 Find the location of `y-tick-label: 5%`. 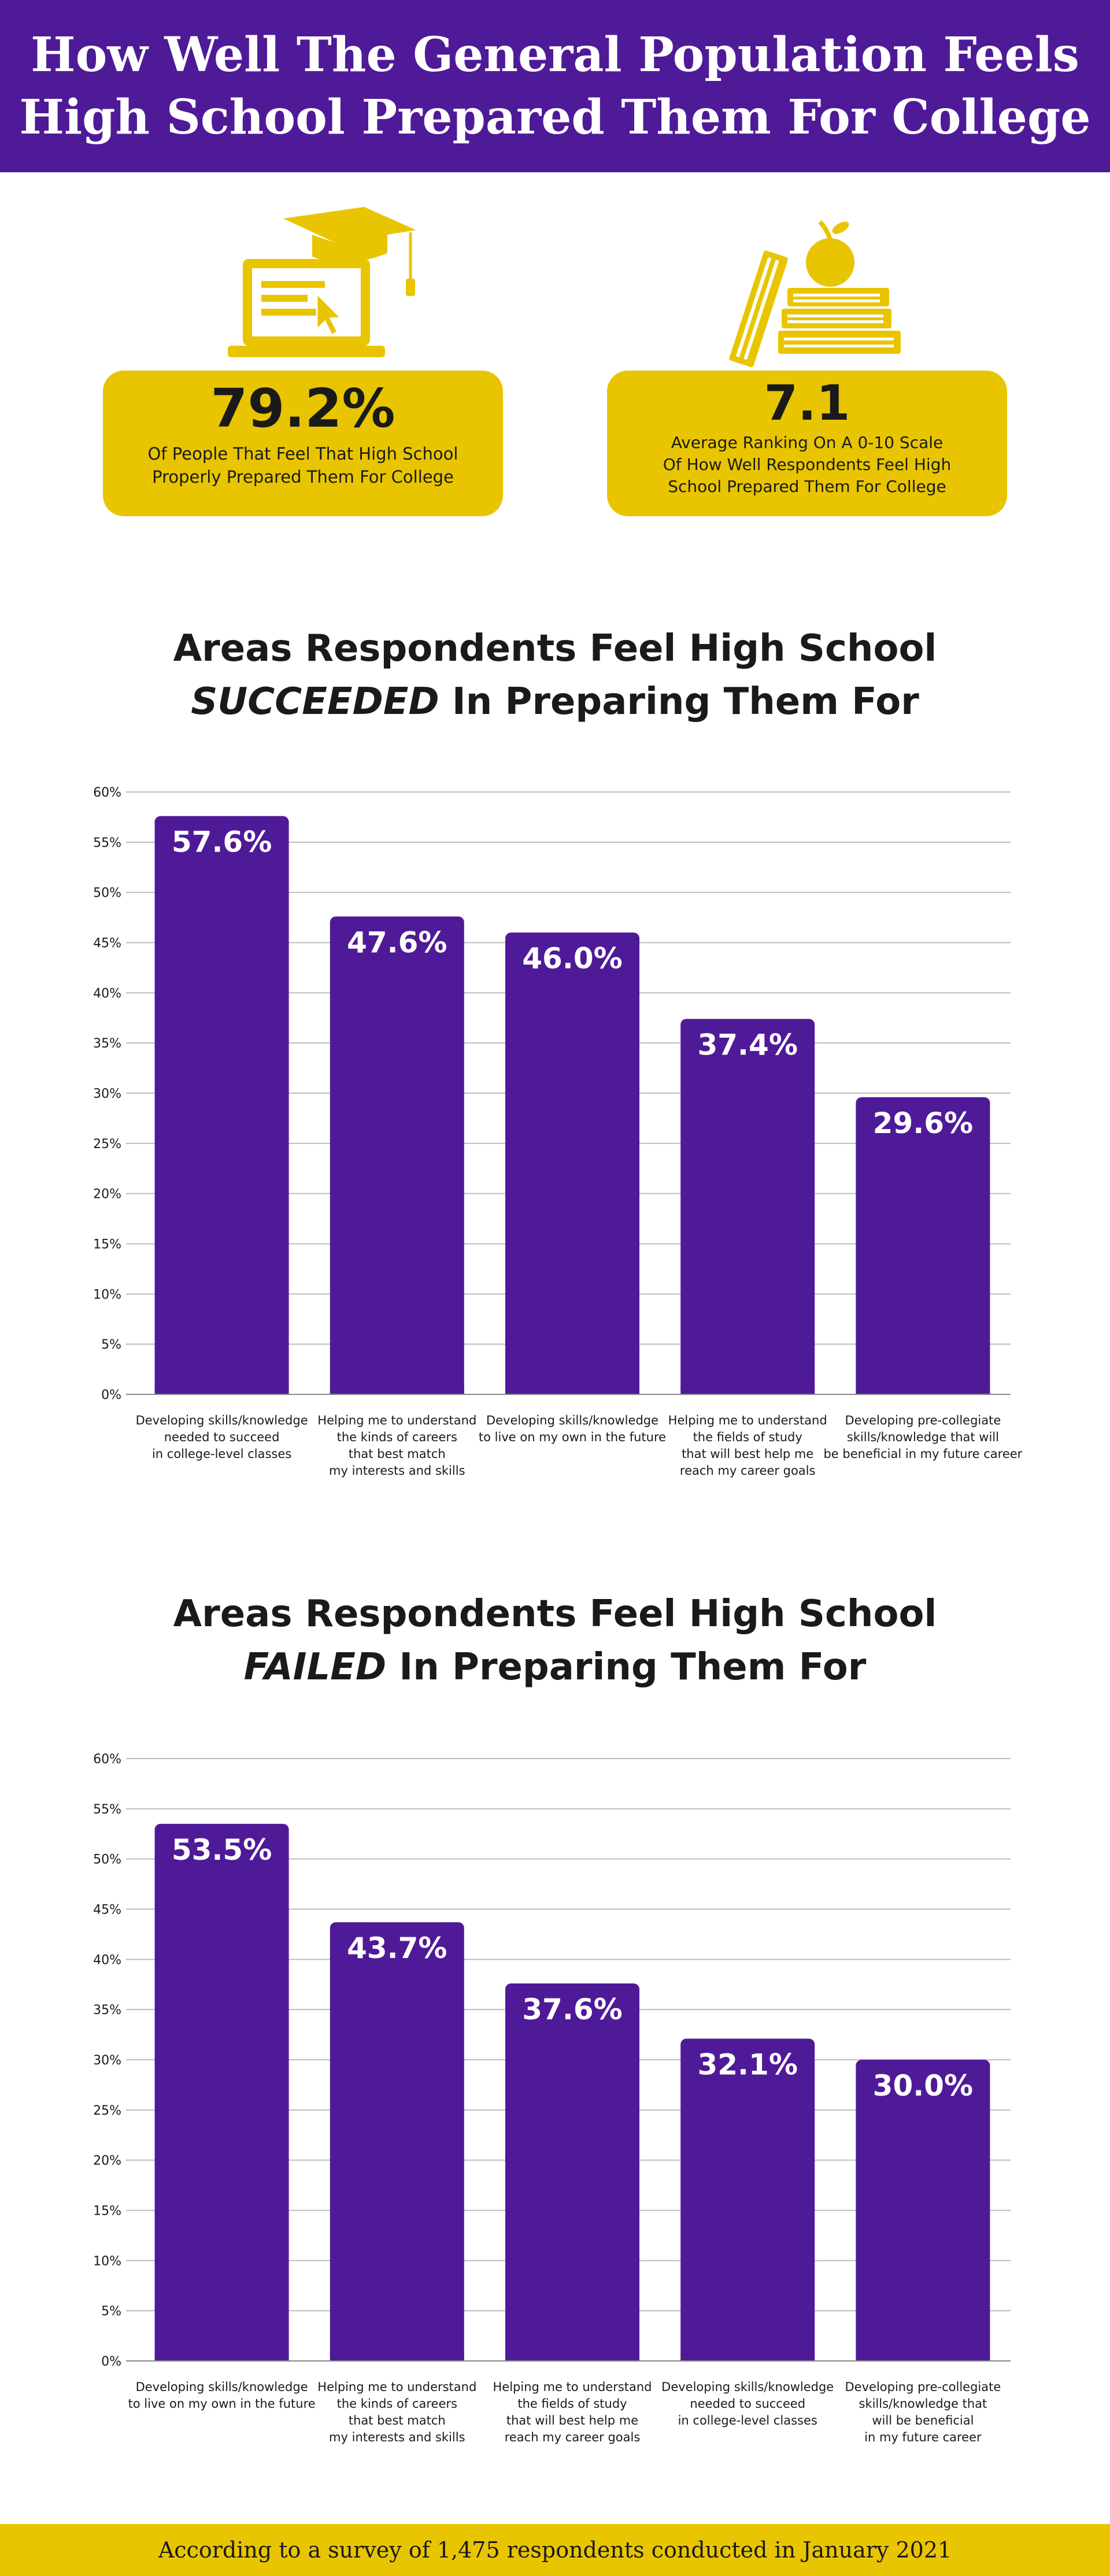

y-tick-label: 5% is located at coordinates (111, 2311).